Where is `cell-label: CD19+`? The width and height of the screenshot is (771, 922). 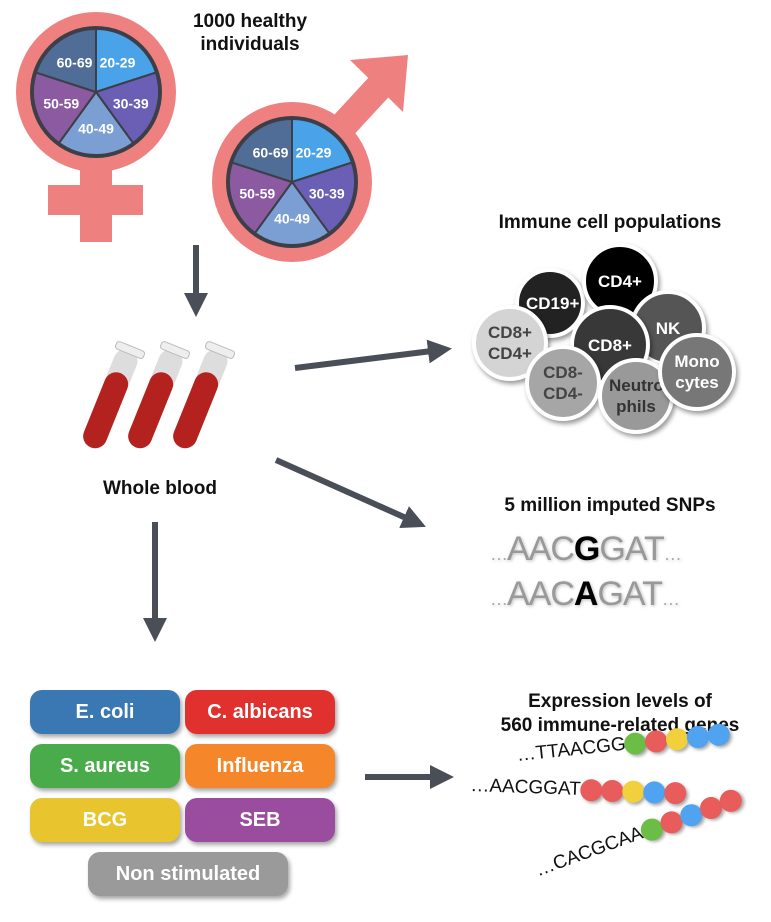 cell-label: CD19+ is located at coordinates (553, 303).